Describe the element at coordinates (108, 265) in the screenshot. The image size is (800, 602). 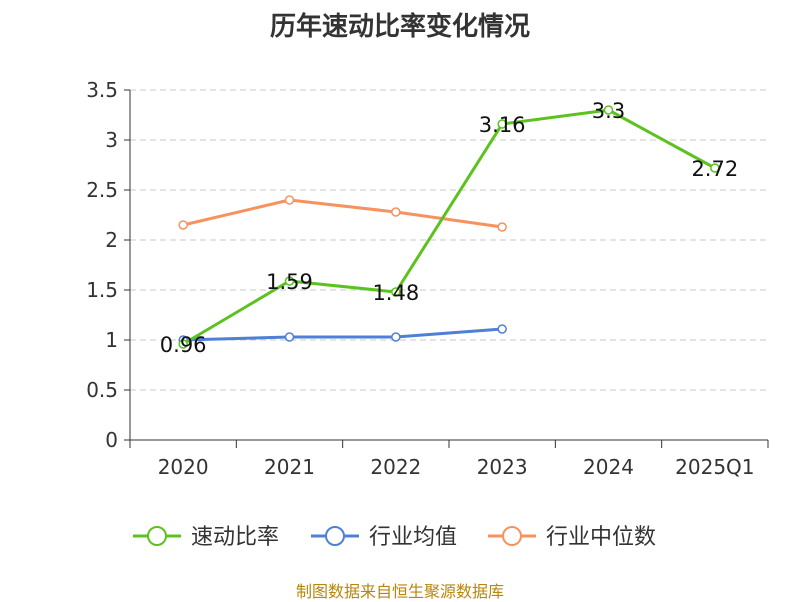
I see `y-axis: 0 0.5 1 1.5 2 2.5 3 3.5` at that location.